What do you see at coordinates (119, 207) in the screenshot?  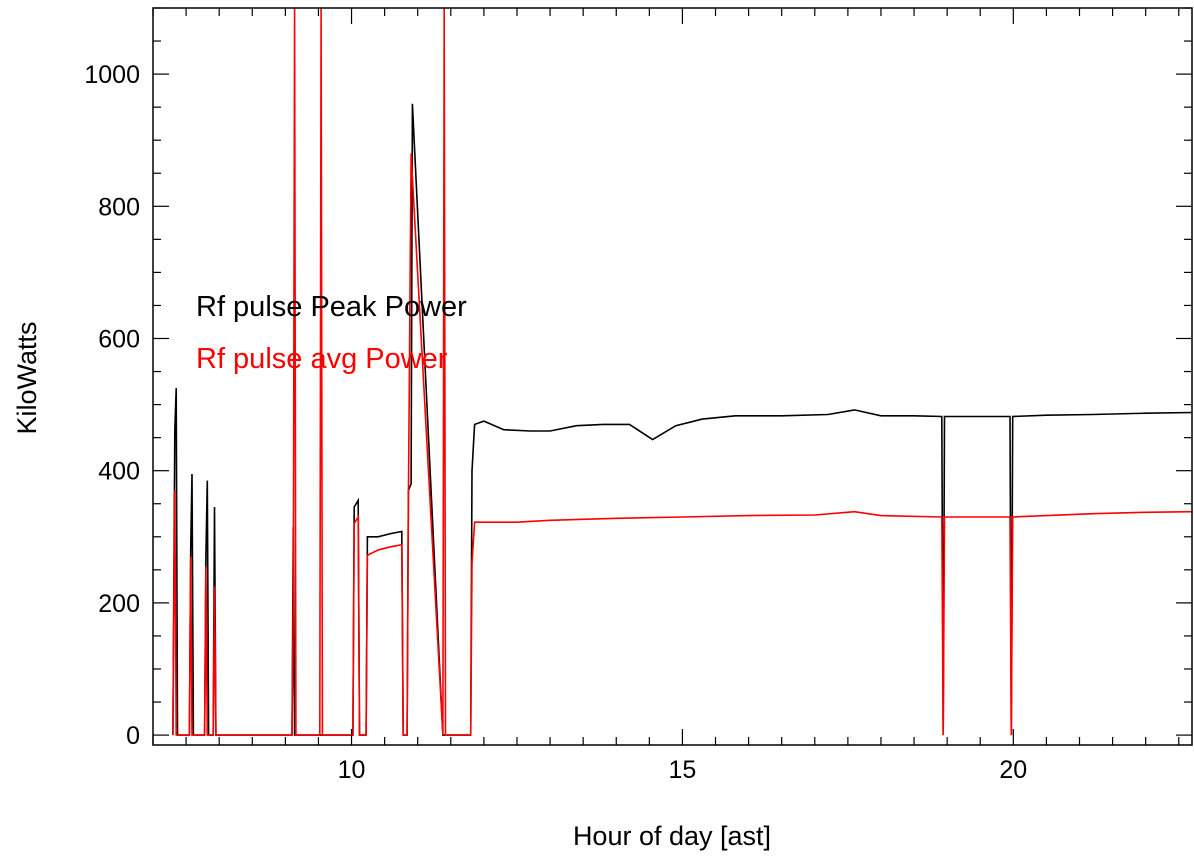 I see `y-tick-label: 800` at bounding box center [119, 207].